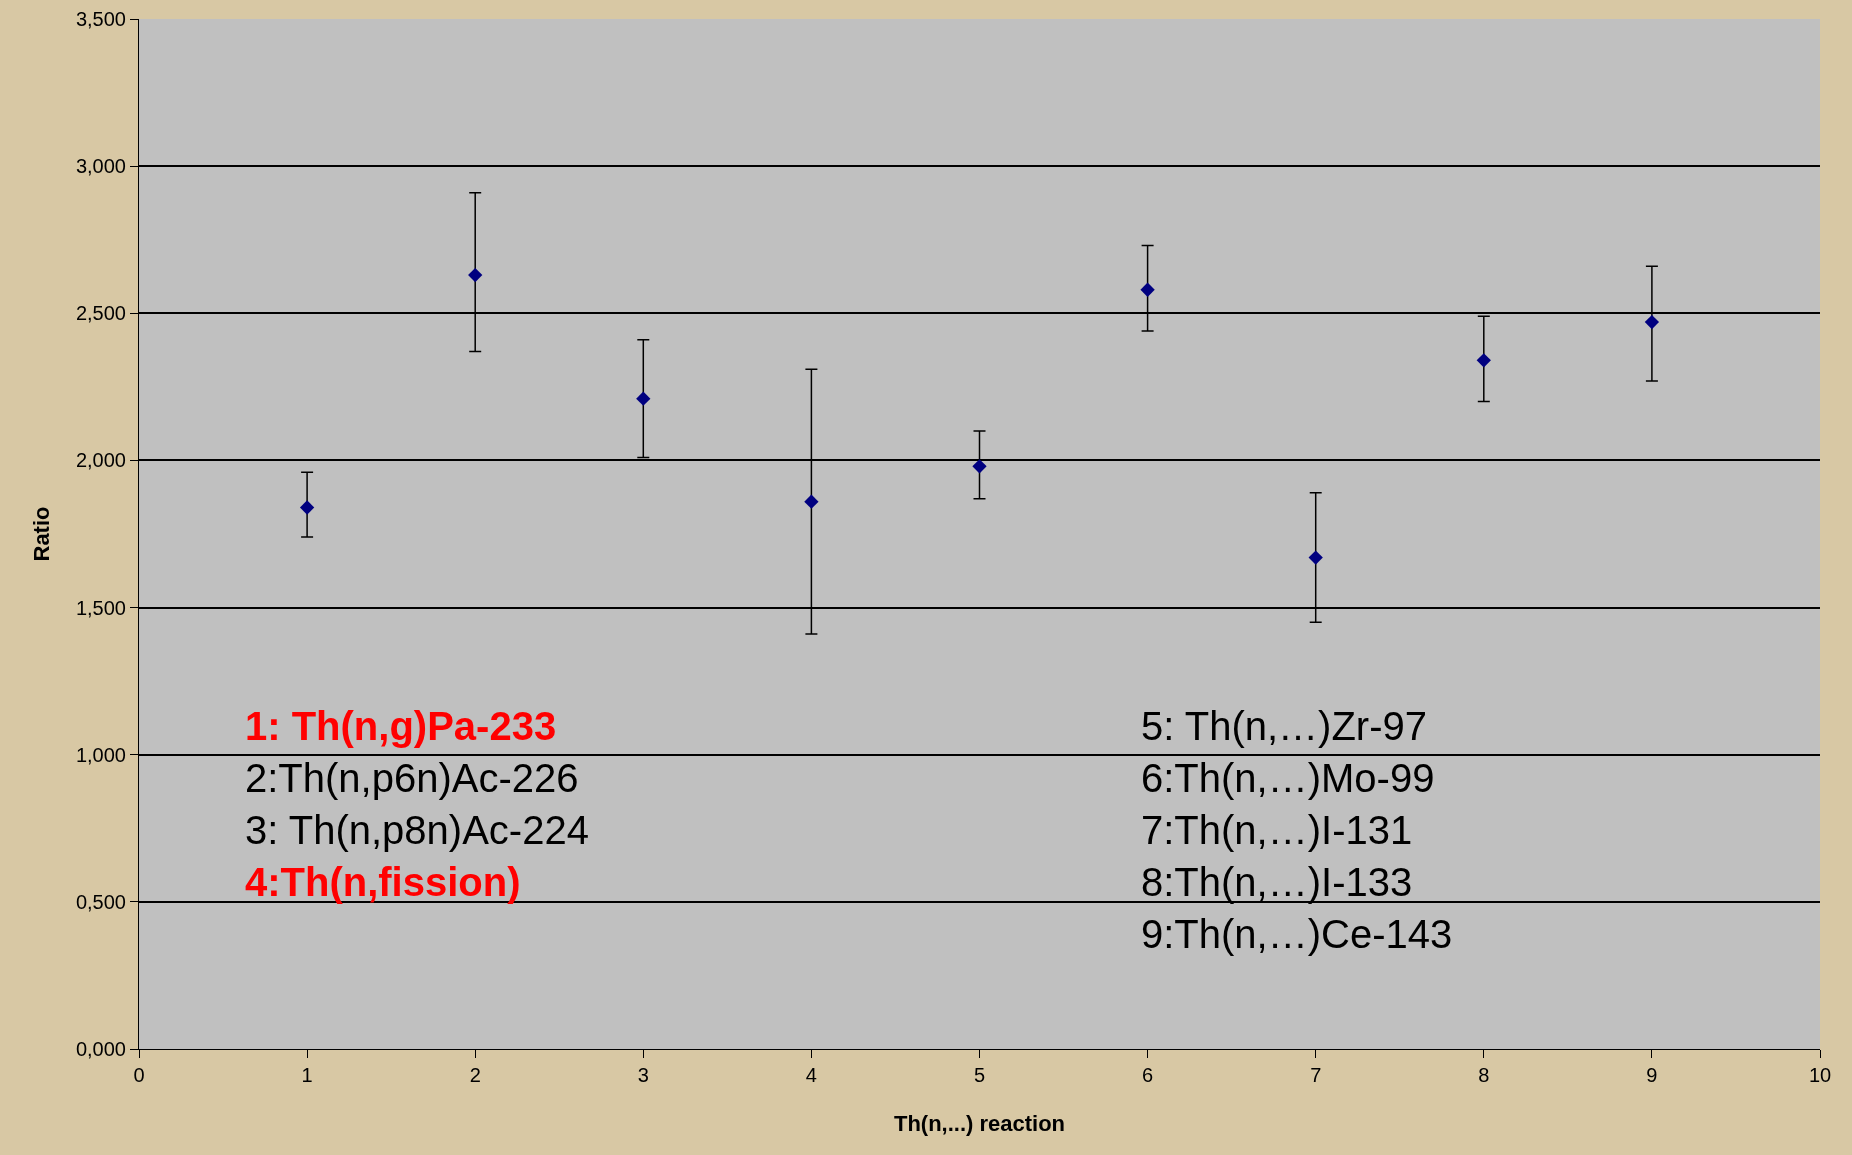  I want to click on annotation: 8:Th(n,…)I-133, so click(1277, 882).